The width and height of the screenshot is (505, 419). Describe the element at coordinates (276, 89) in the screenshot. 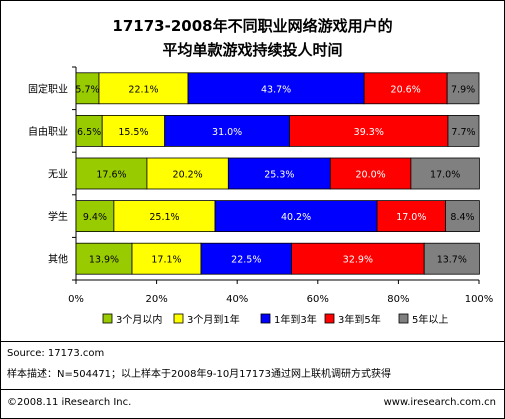

I see `data-label: 43.7%` at that location.